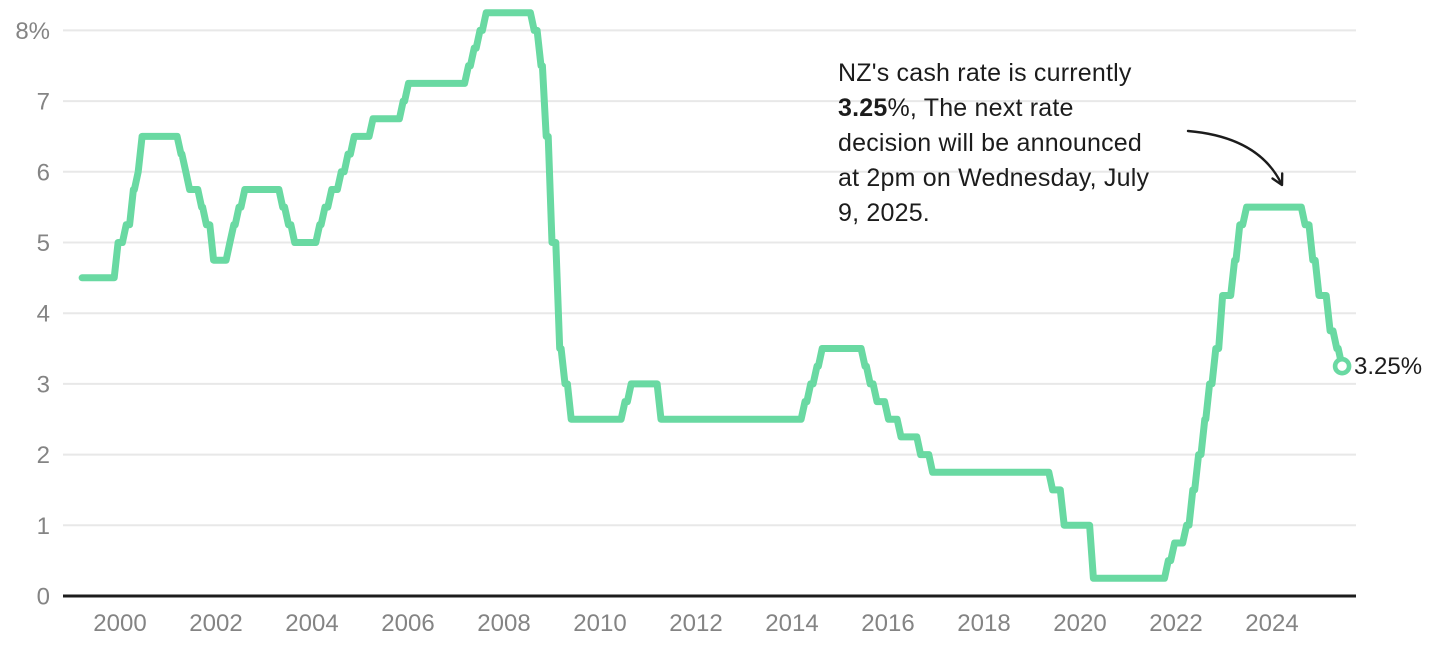 Image resolution: width=1446 pixels, height=670 pixels. I want to click on y-tick-label: 8%, so click(32, 31).